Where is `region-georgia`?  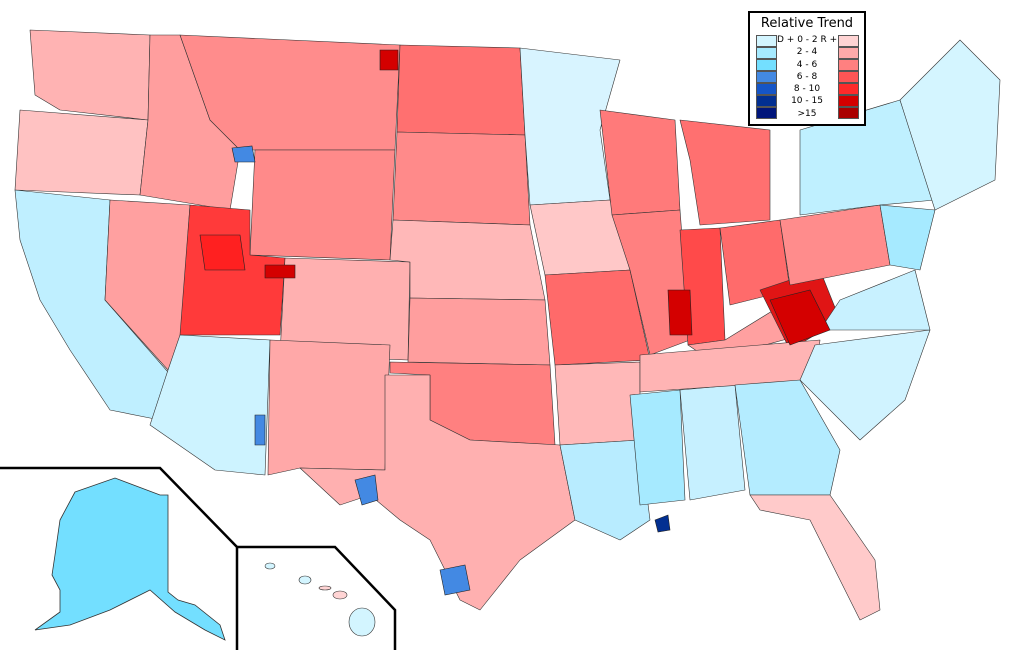 region-georgia is located at coordinates (787, 437).